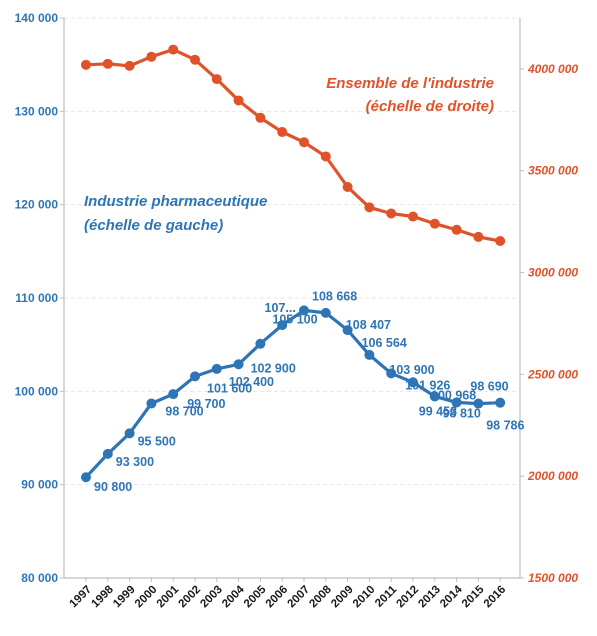  I want to click on x-tick-label: 2002, so click(190, 597).